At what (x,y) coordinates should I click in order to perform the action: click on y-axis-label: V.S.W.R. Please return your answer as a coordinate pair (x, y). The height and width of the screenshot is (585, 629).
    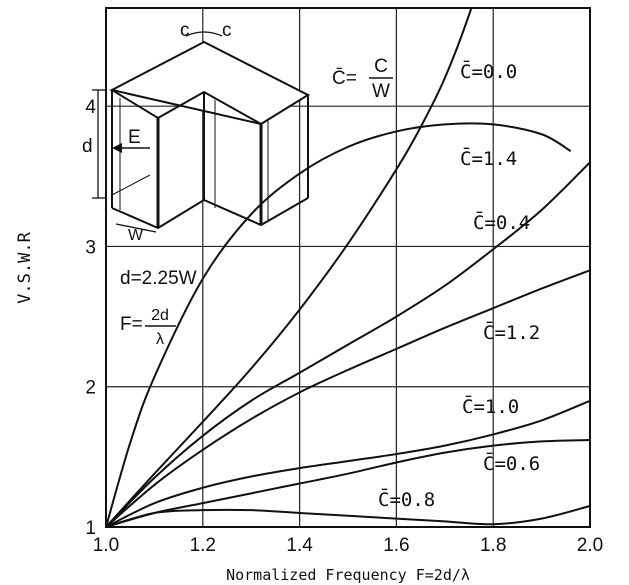
    Looking at the image, I should click on (25, 267).